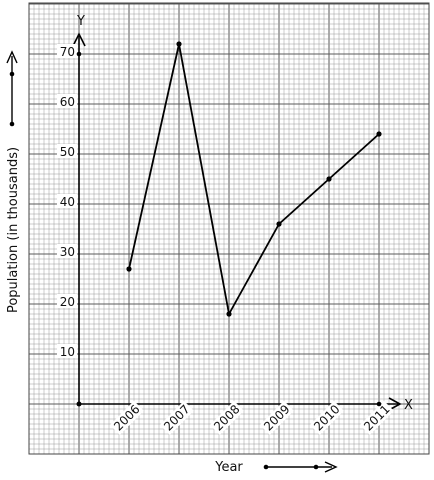 The height and width of the screenshot is (480, 434). What do you see at coordinates (79, 404) in the screenshot?
I see `origin-point` at bounding box center [79, 404].